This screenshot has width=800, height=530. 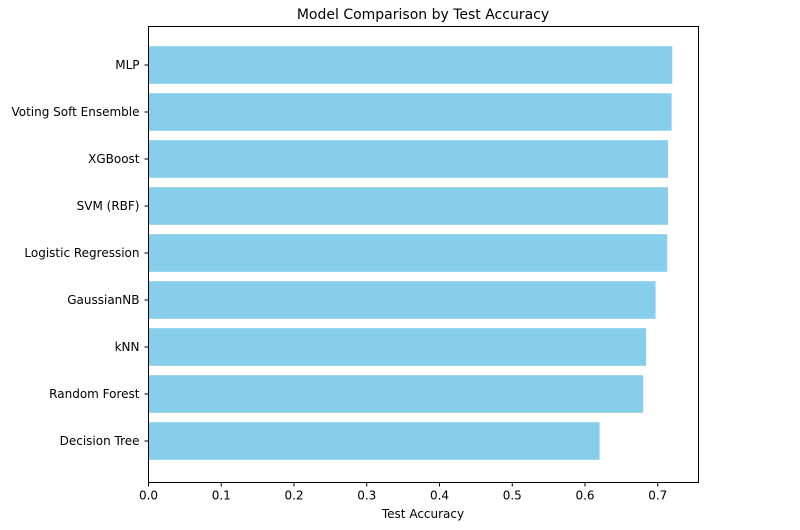 I want to click on bar-logistic-regression, so click(x=408, y=253).